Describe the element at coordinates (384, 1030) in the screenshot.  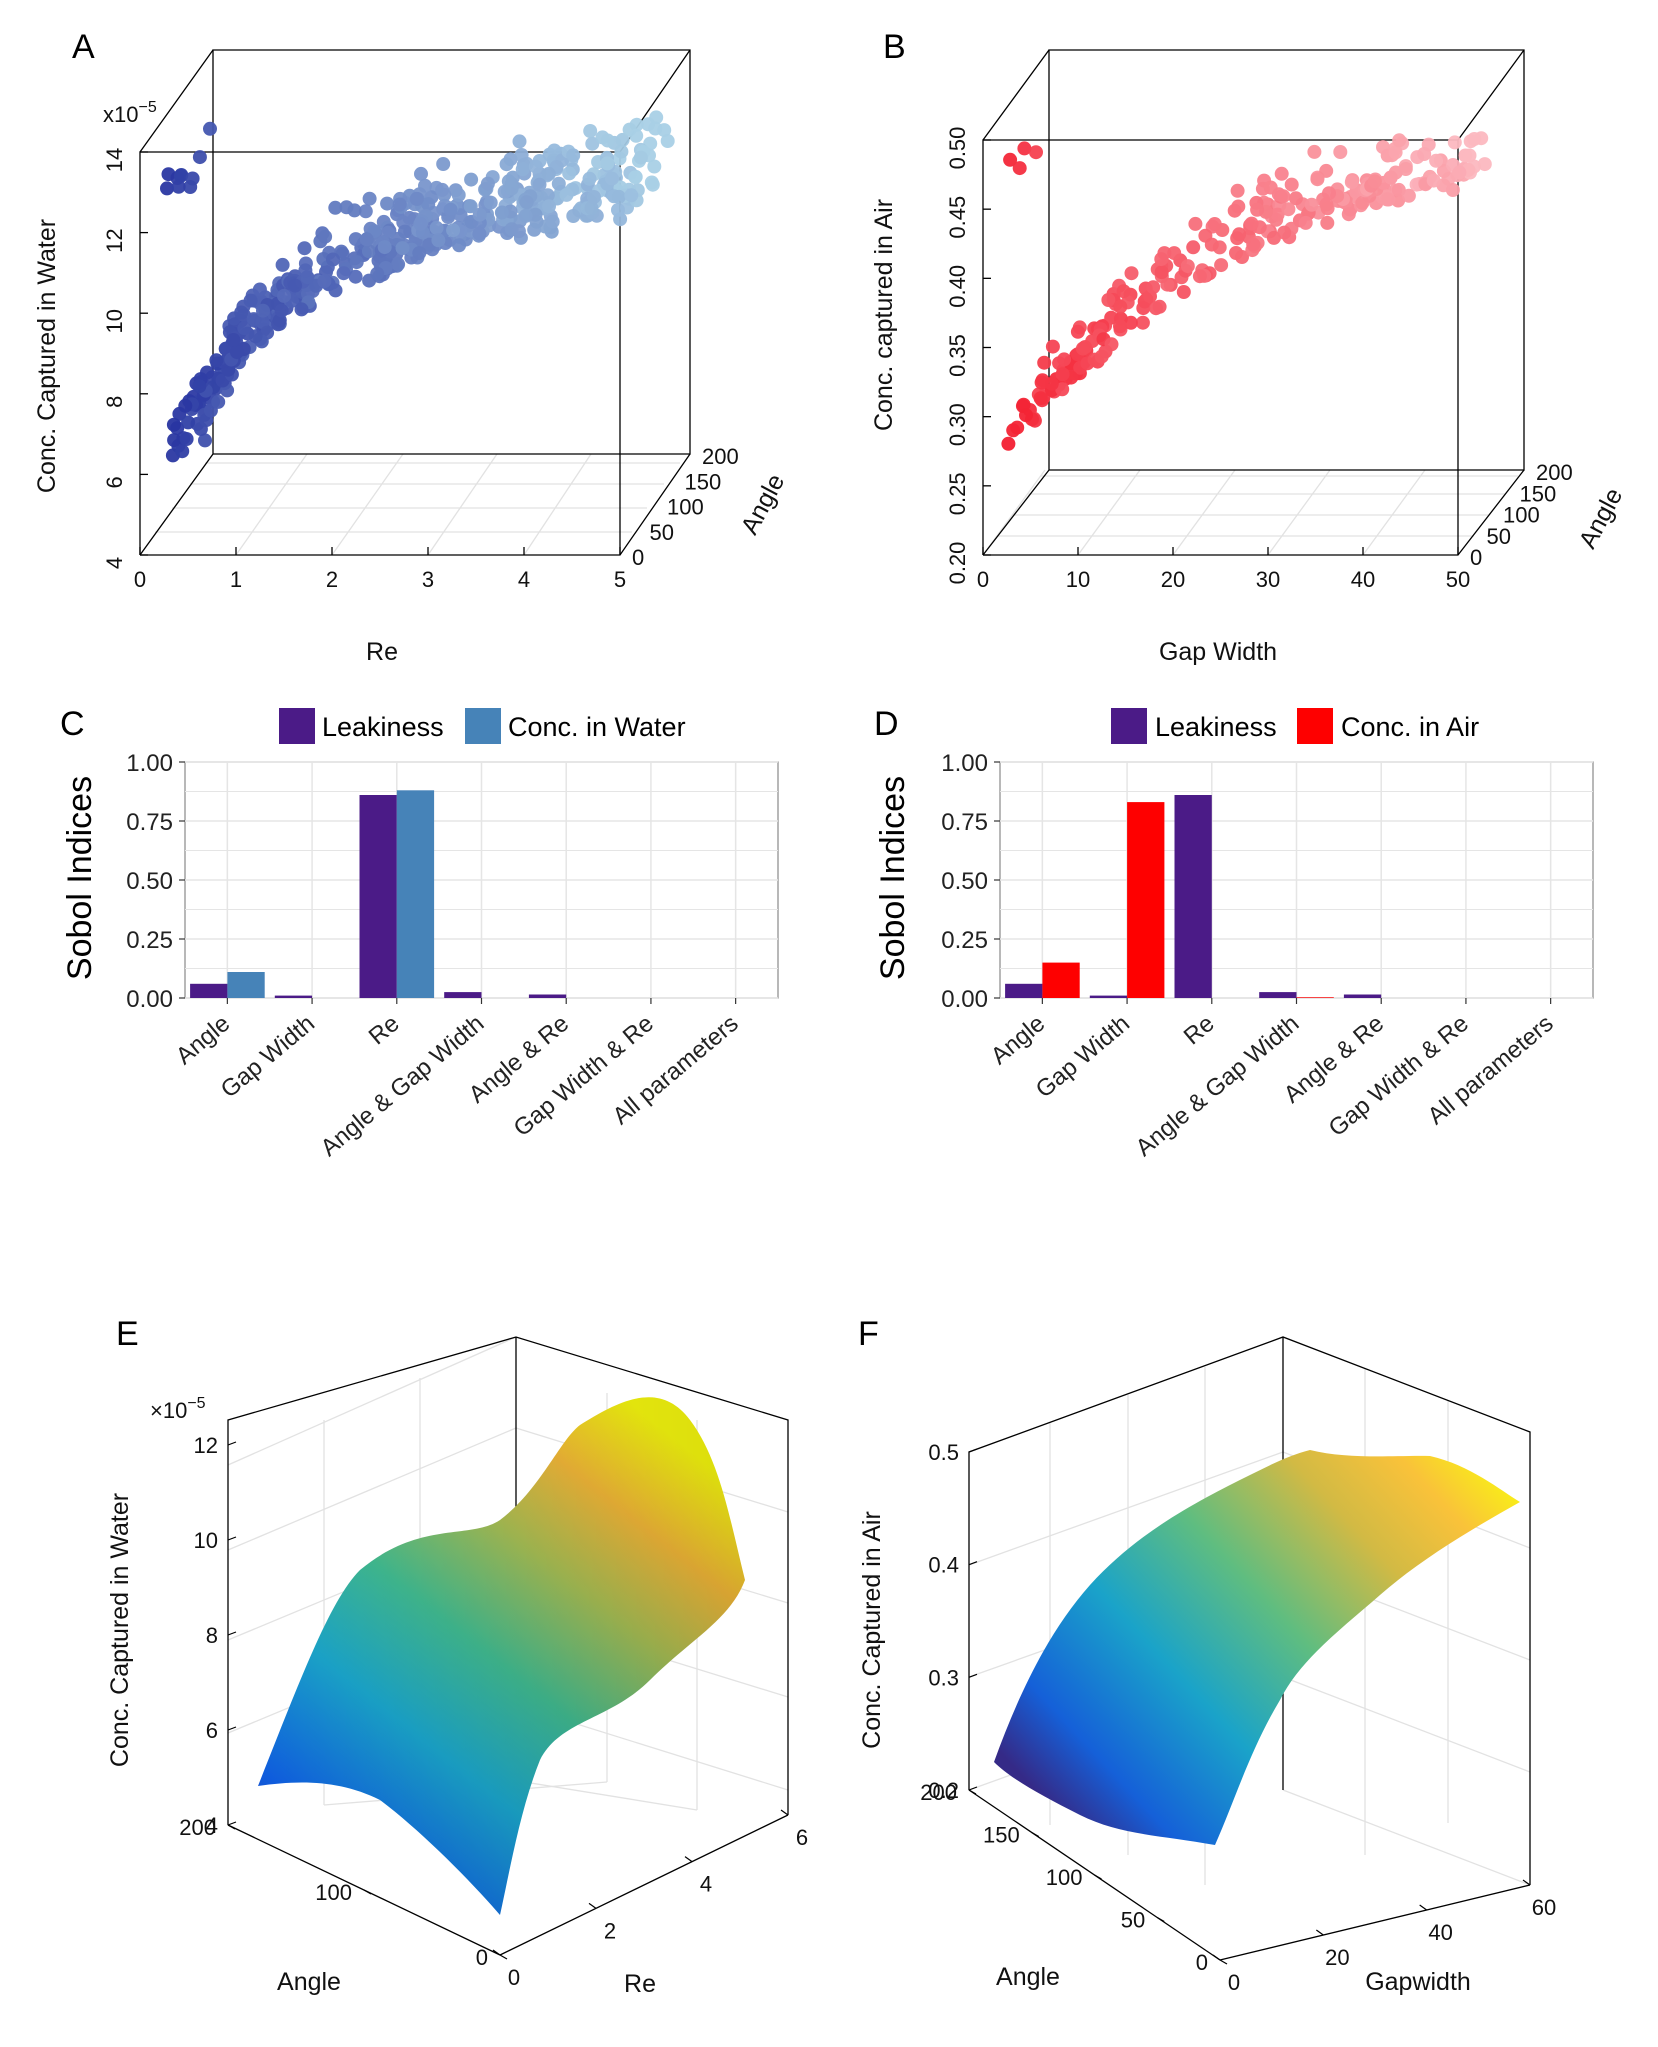
I see `x-tick-label: Re` at that location.